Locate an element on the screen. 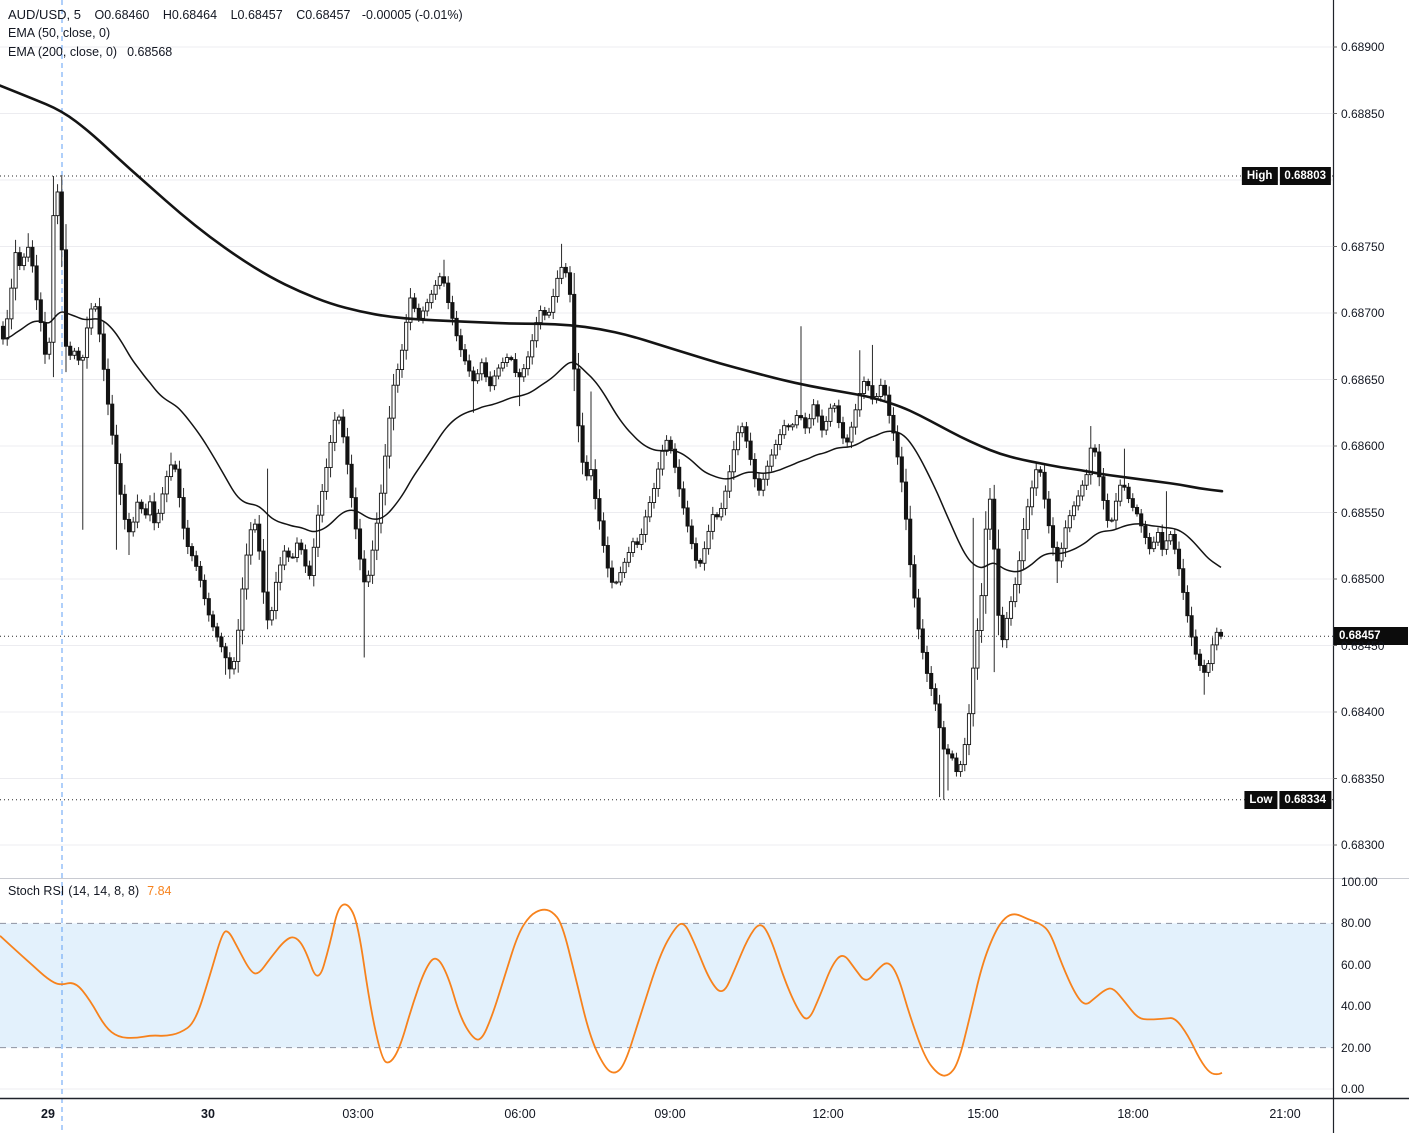 This screenshot has width=1409, height=1133. high-value: 0.68464 is located at coordinates (194, 15).